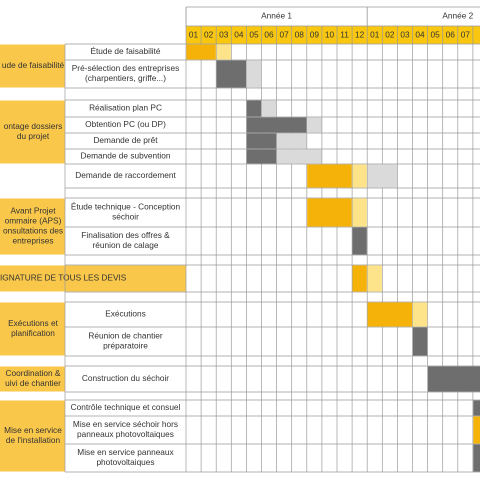 Image resolution: width=480 pixels, height=480 pixels. What do you see at coordinates (33, 440) in the screenshot?
I see `phase-label: de l'installation` at bounding box center [33, 440].